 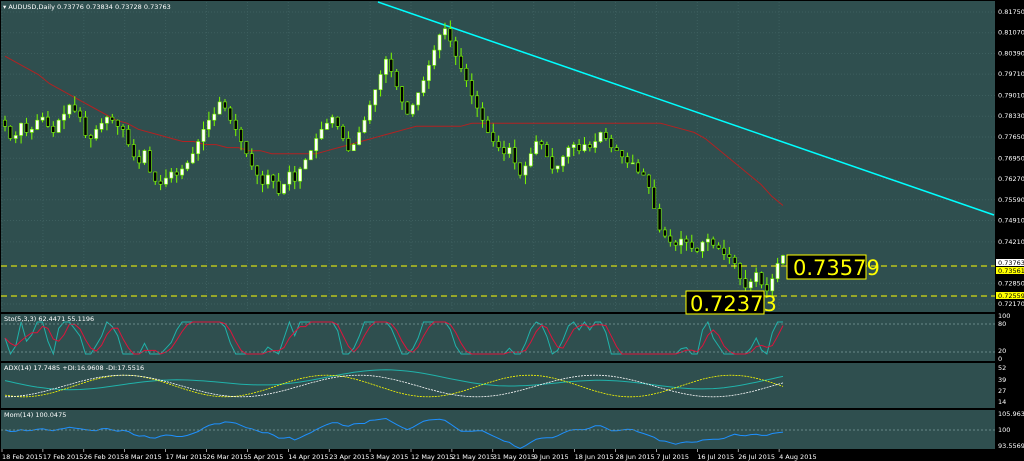 What do you see at coordinates (498, 337) in the screenshot?
I see `stochastic-pane` at bounding box center [498, 337].